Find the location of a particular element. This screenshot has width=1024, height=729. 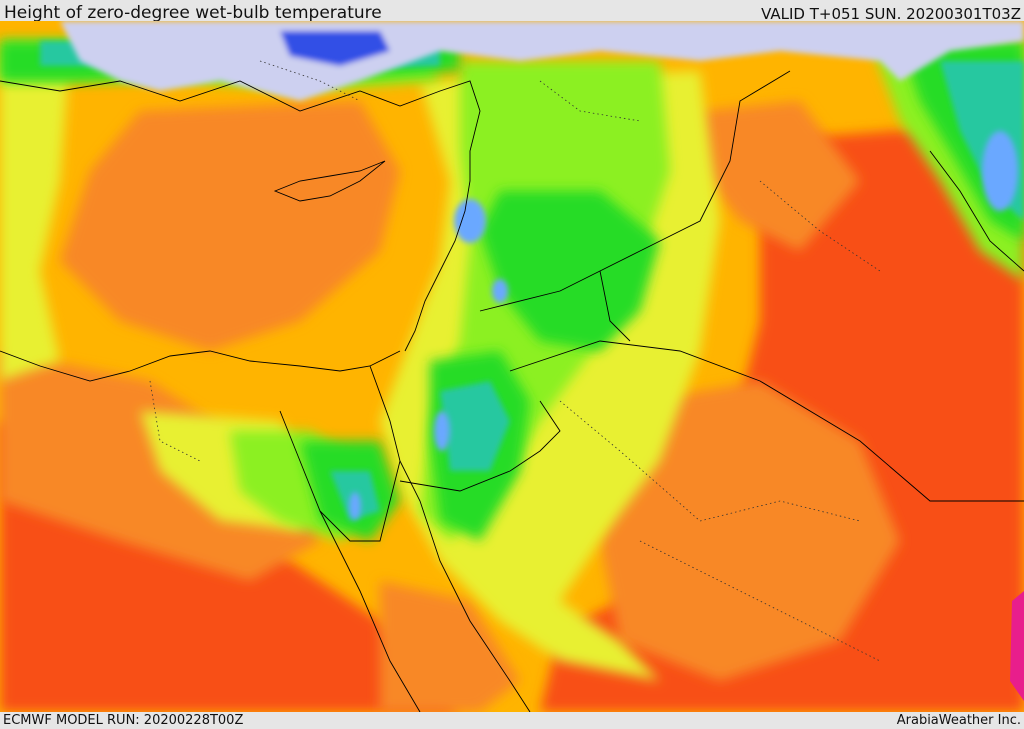

field-green-syria is located at coordinates (570, 271).